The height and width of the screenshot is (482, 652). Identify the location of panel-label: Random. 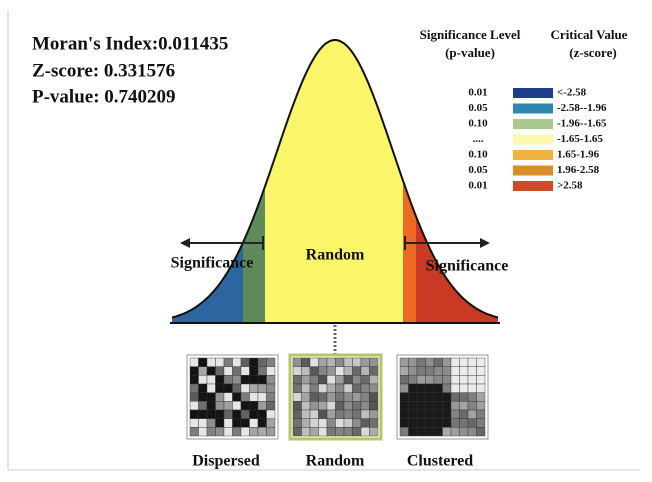
(335, 461).